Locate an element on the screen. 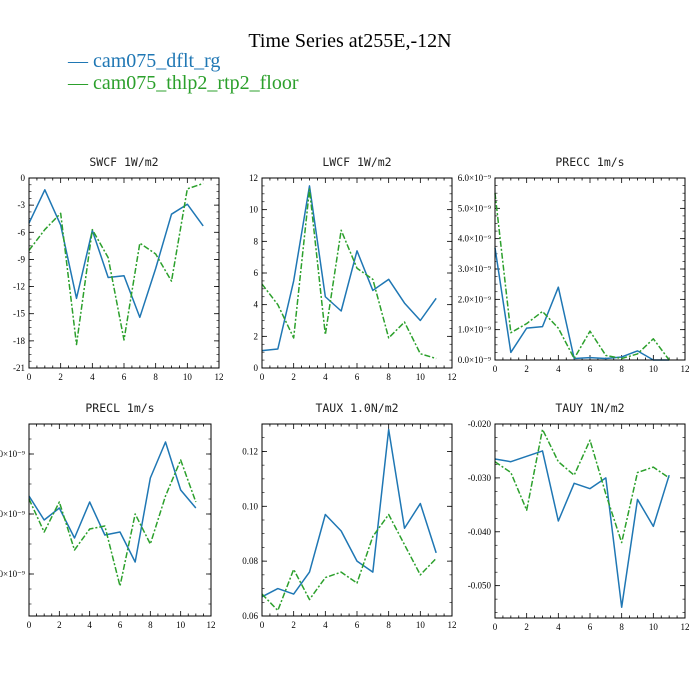  panel-4-frame is located at coordinates (120, 520).